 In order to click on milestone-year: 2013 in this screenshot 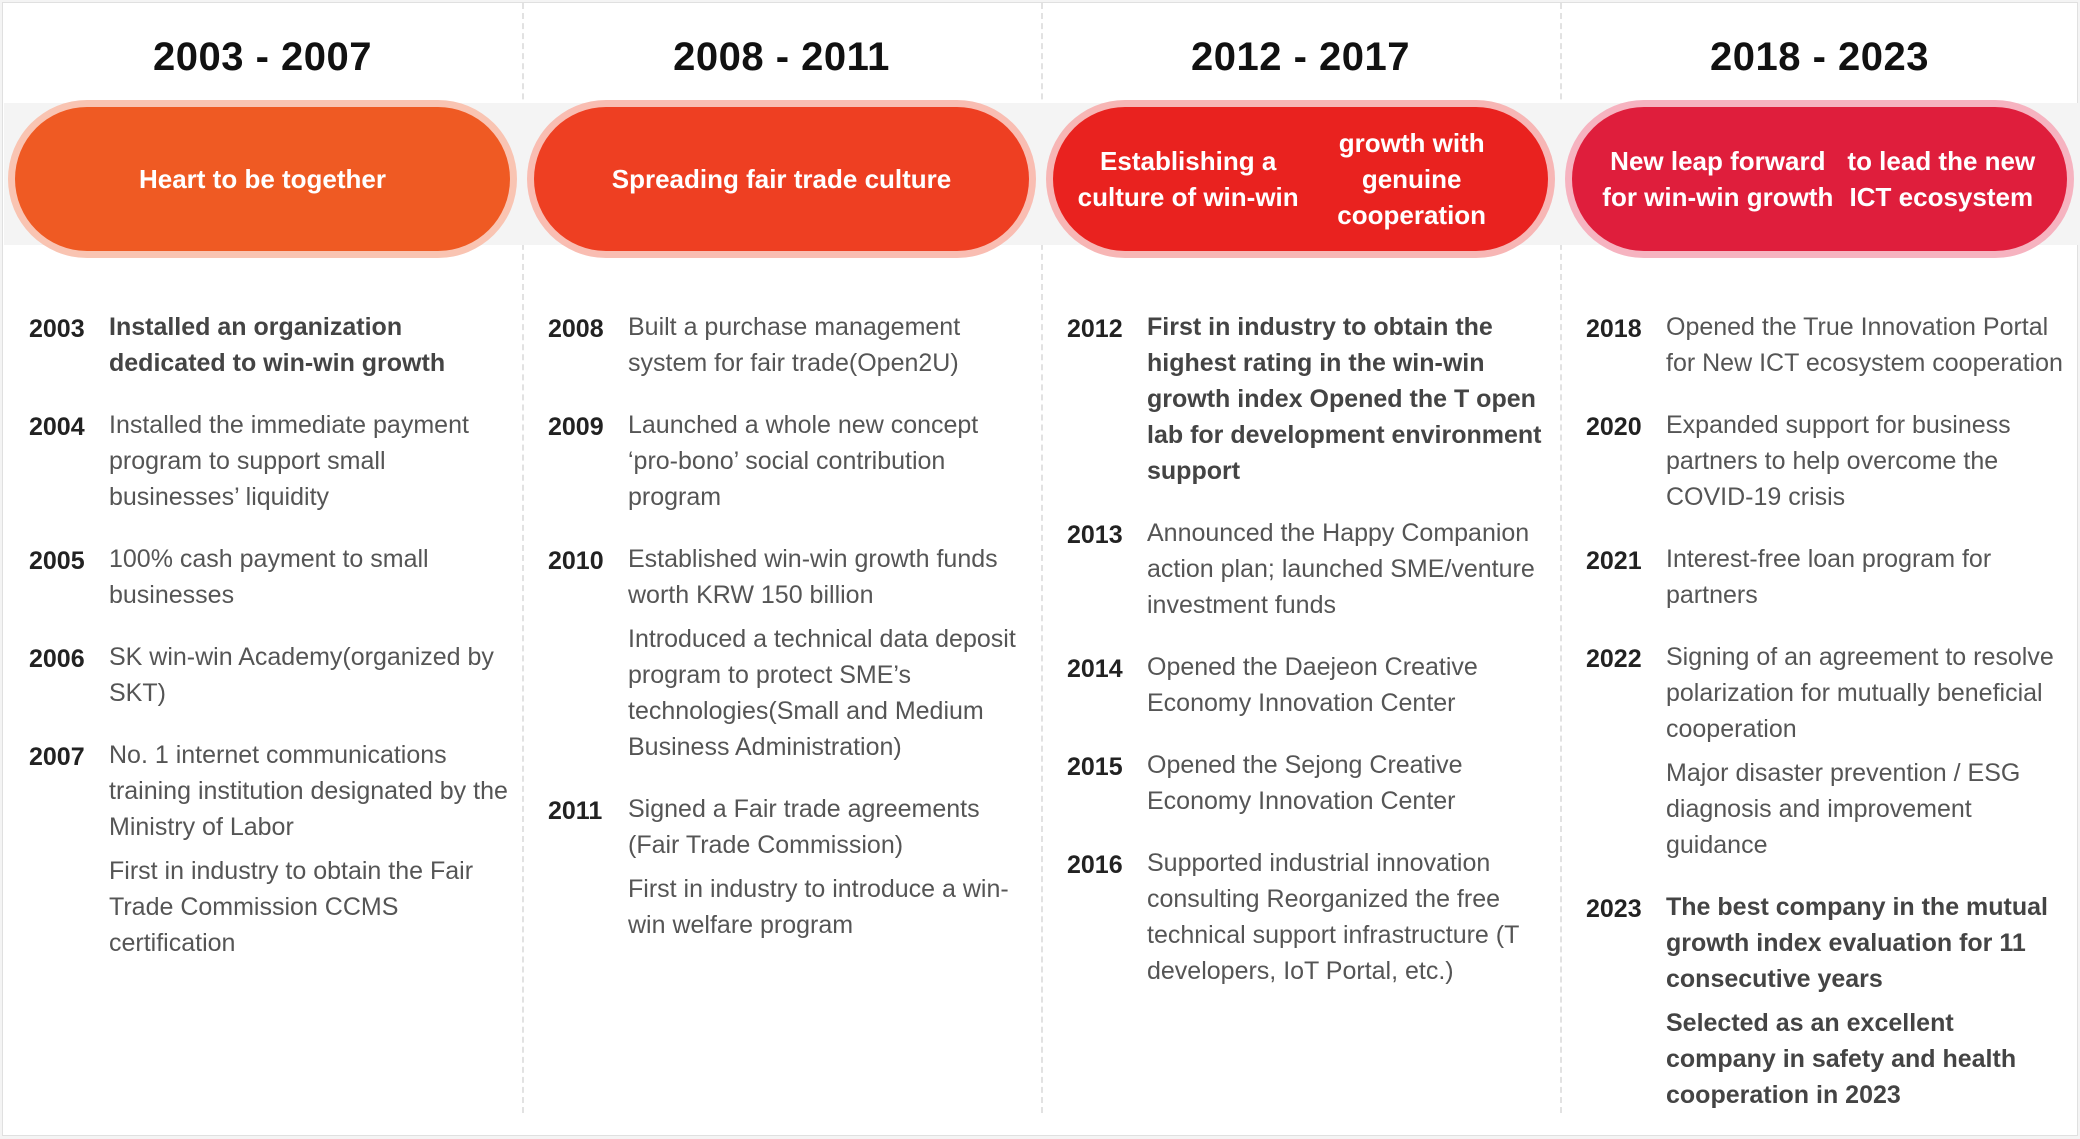, I will do `click(1095, 535)`.